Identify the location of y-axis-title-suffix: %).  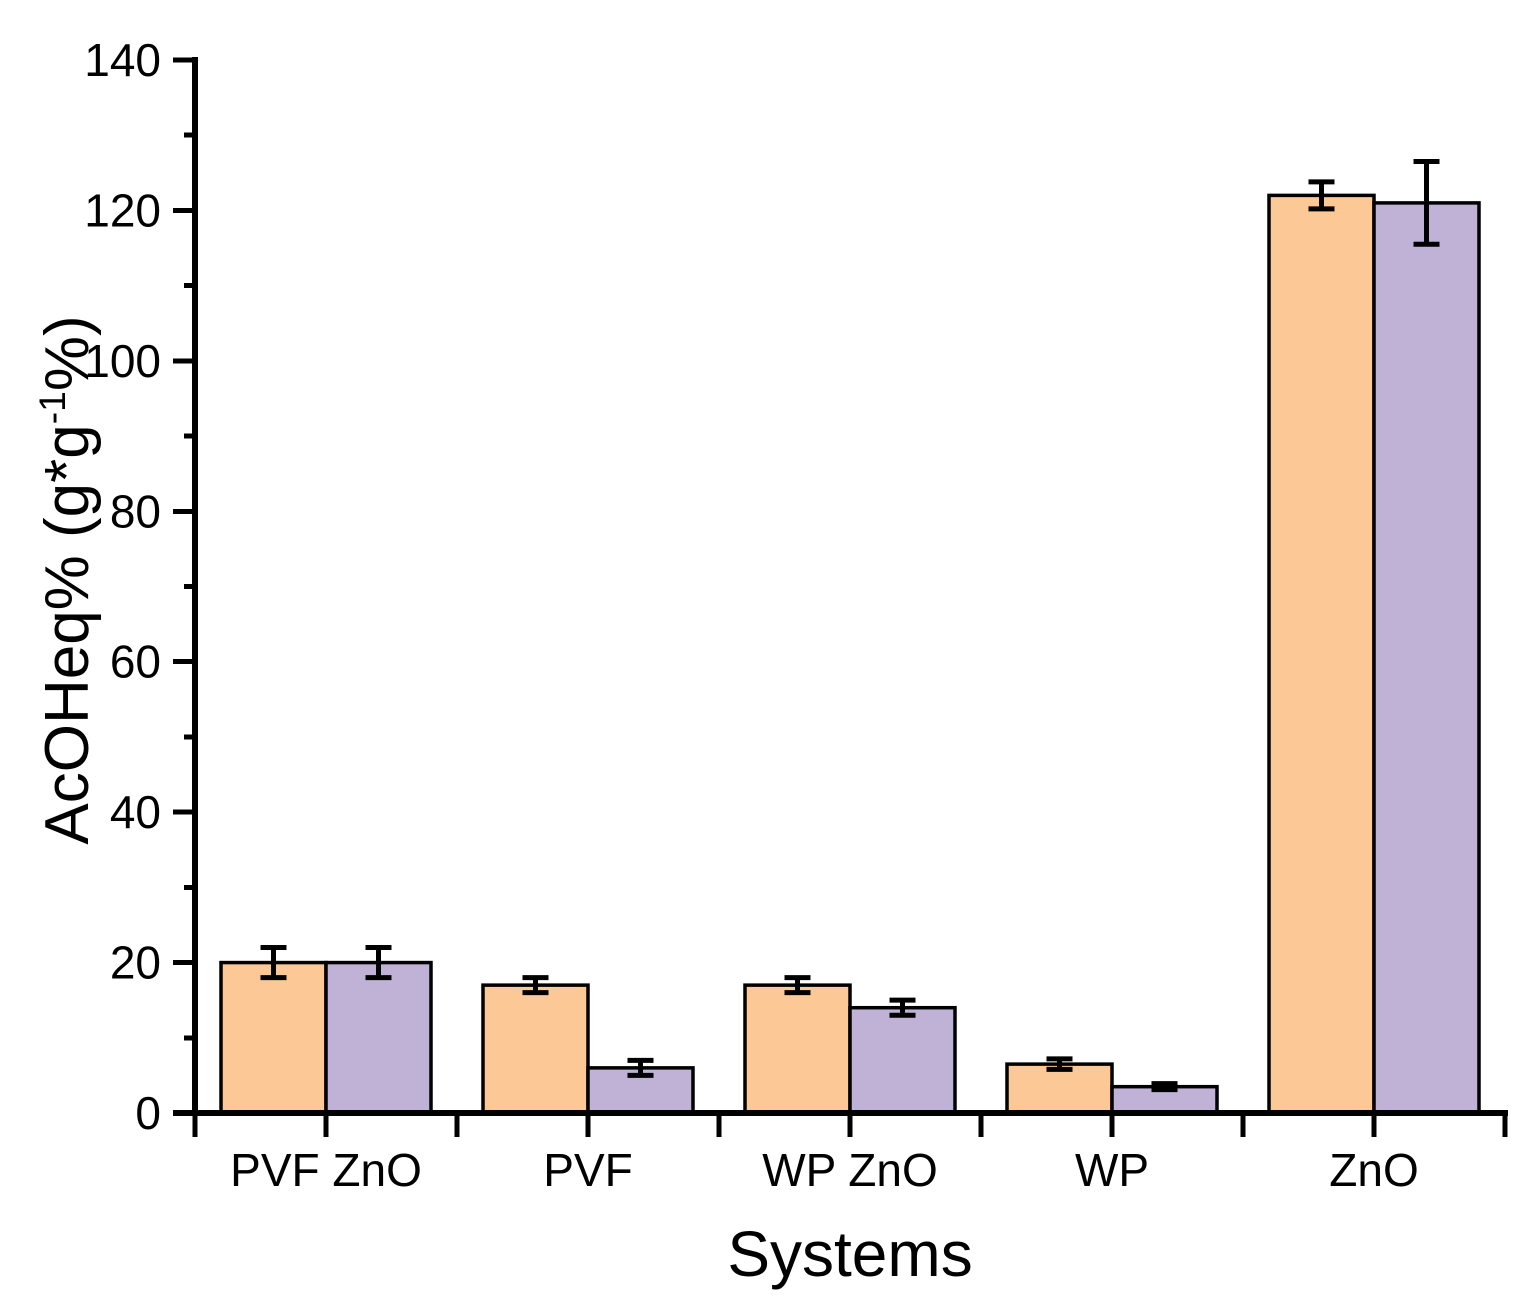
(68, 353).